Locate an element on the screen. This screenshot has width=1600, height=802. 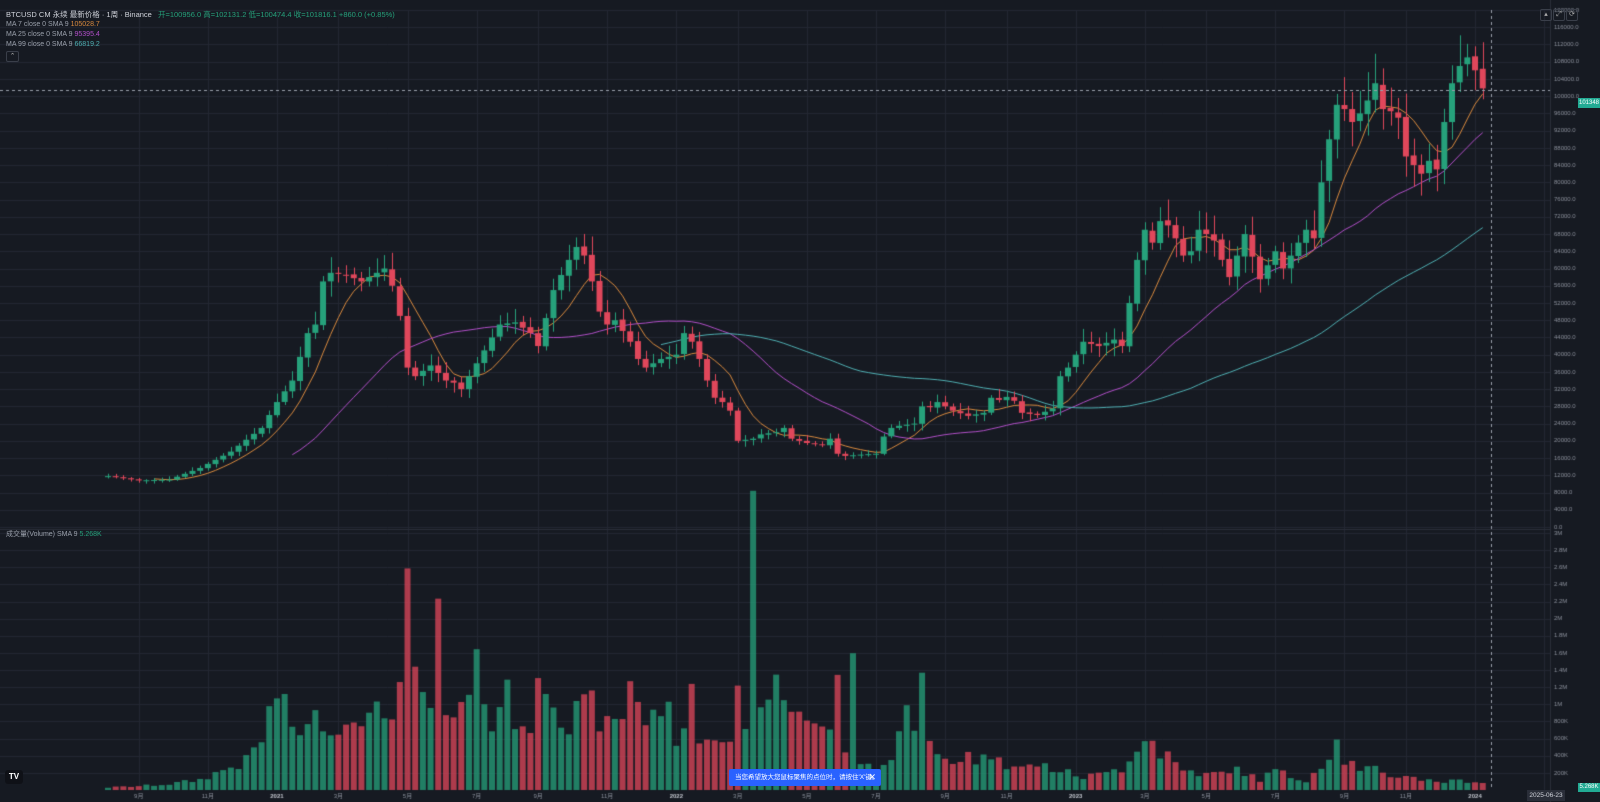
tradingview-logo: TV is located at coordinates (14, 777).